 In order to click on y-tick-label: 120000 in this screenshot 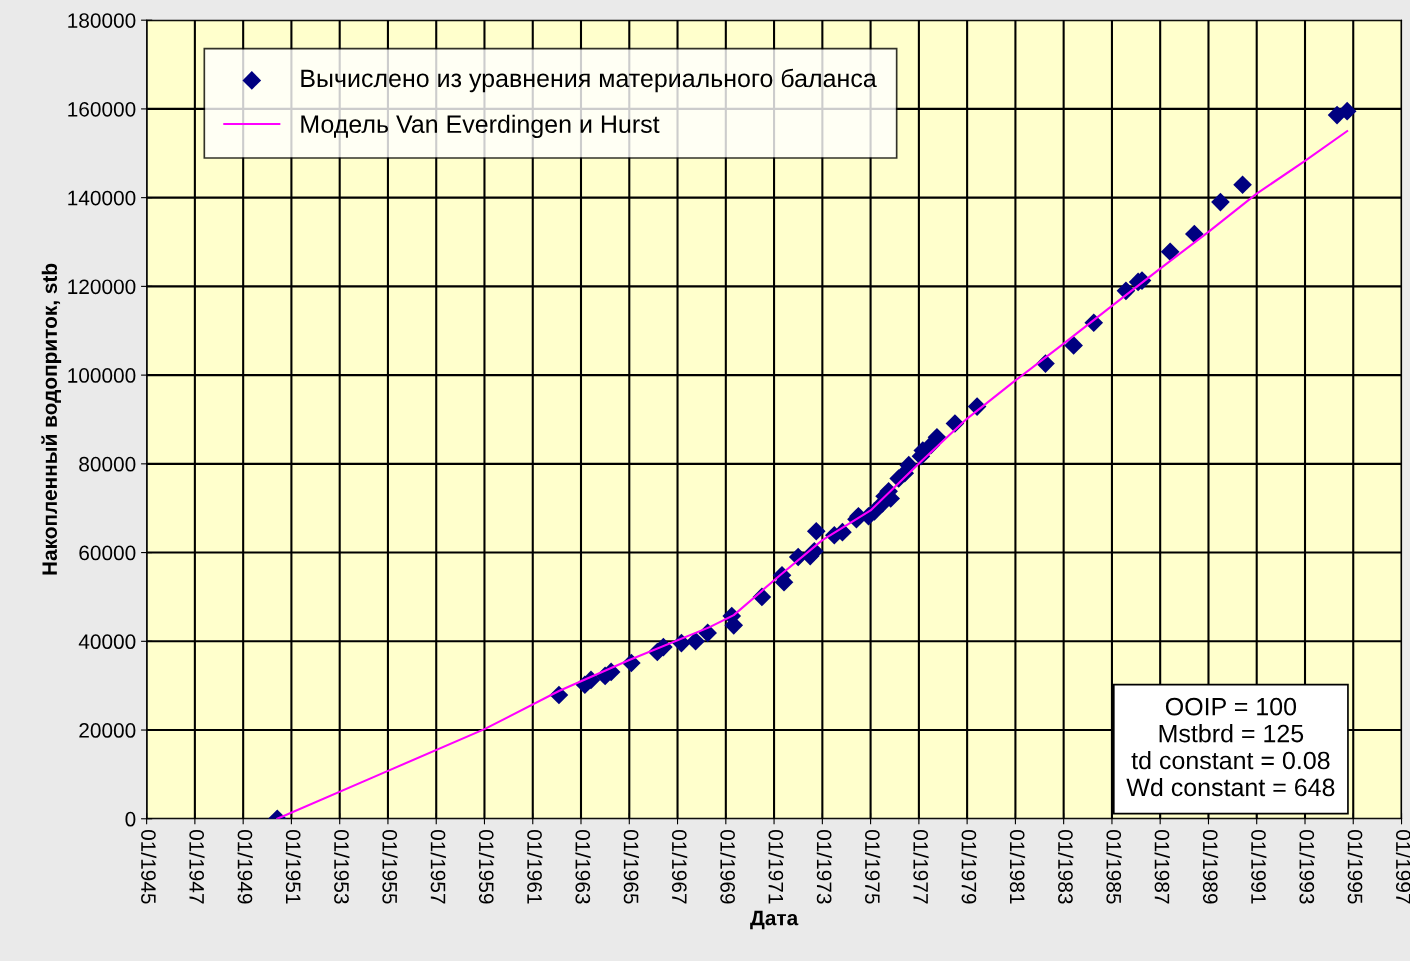, I will do `click(102, 287)`.